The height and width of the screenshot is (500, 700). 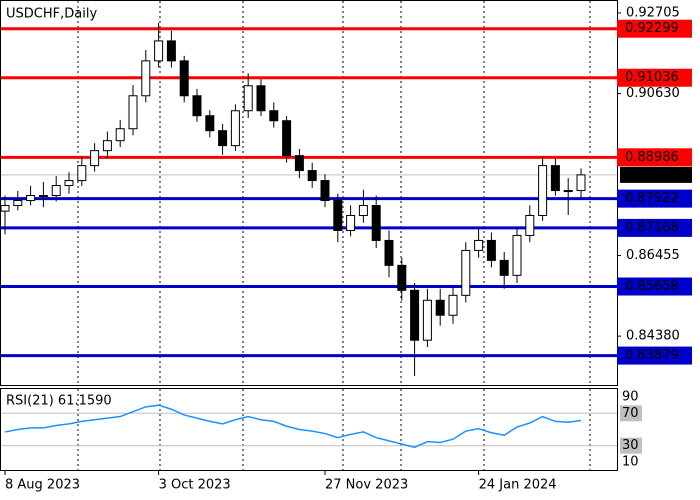 What do you see at coordinates (630, 461) in the screenshot?
I see `rsi-tick-label: 10` at bounding box center [630, 461].